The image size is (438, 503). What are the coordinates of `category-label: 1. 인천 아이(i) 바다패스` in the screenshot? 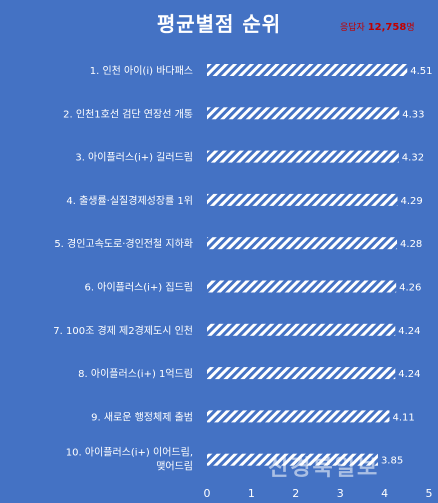 It's located at (141, 71).